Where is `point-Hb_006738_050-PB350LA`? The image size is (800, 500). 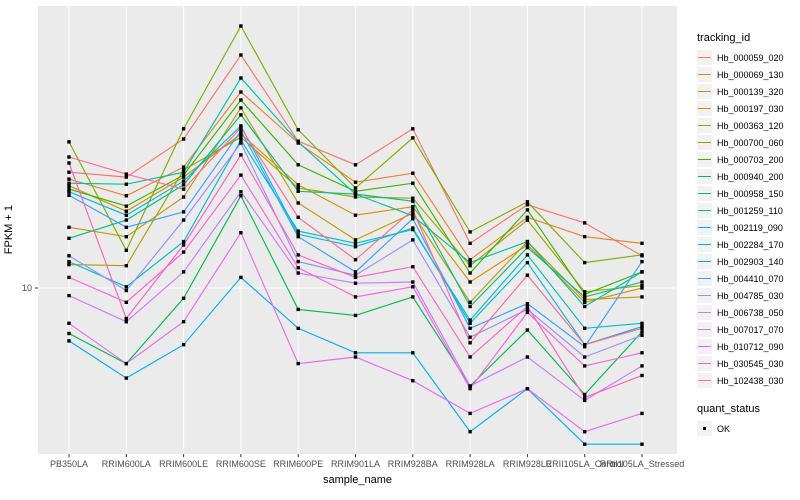
point-Hb_006738_050-PB350LA is located at coordinates (69, 295).